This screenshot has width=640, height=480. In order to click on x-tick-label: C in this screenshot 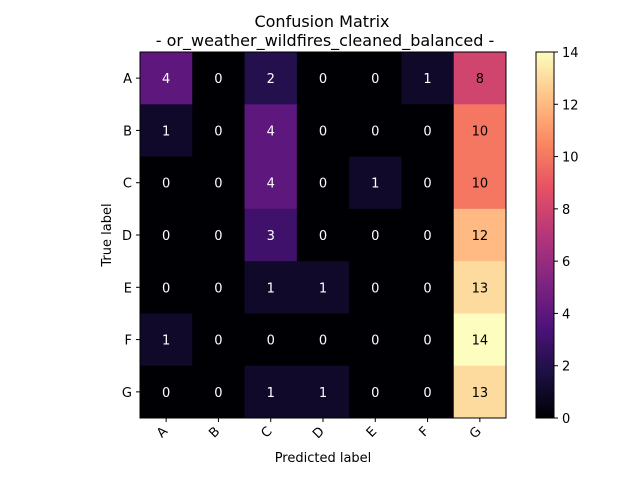, I will do `click(267, 432)`.